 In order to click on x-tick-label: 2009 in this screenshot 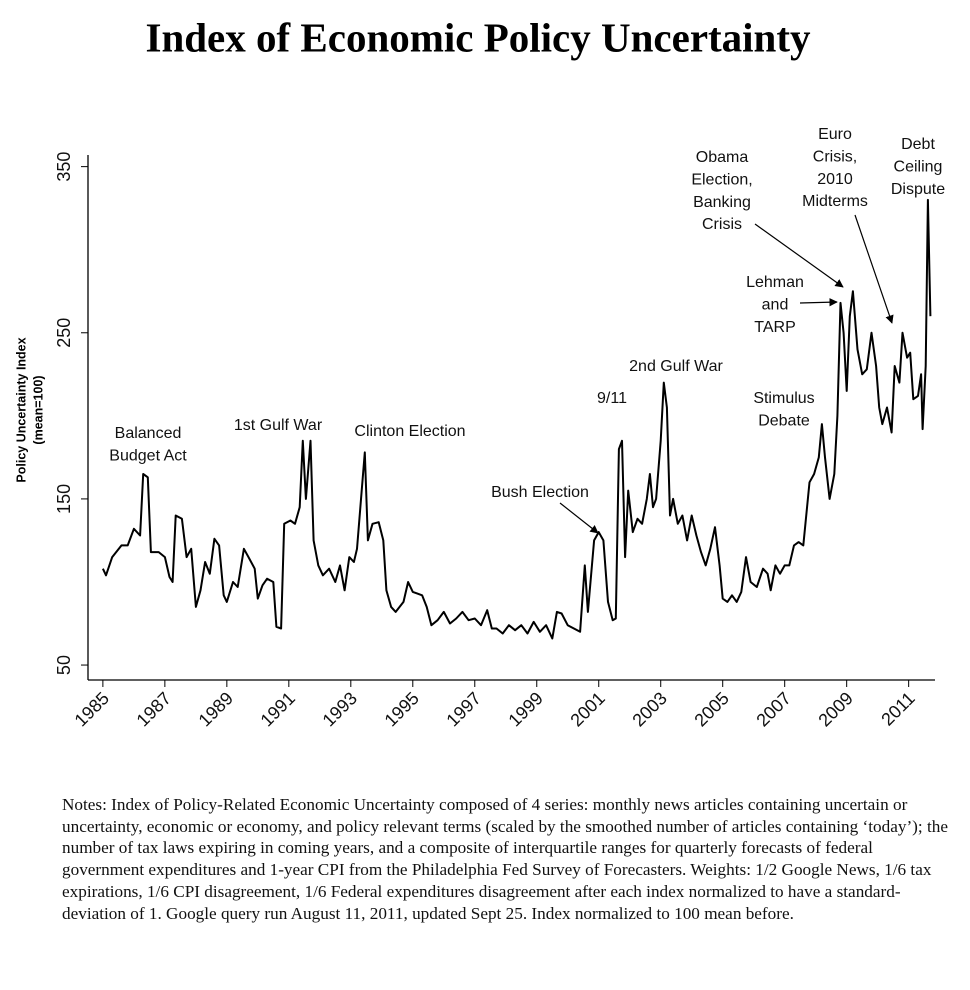, I will do `click(835, 709)`.